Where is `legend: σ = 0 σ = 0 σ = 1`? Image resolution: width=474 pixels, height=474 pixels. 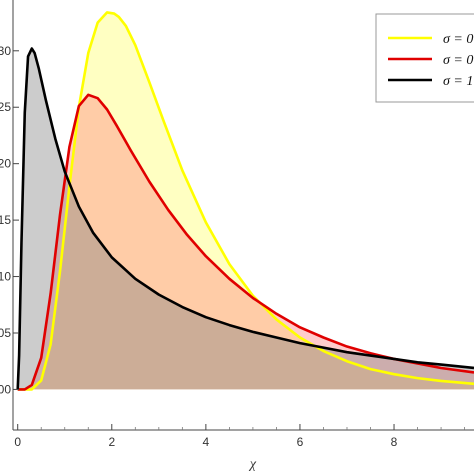 legend: σ = 0 σ = 0 σ = 1 is located at coordinates (424, 58).